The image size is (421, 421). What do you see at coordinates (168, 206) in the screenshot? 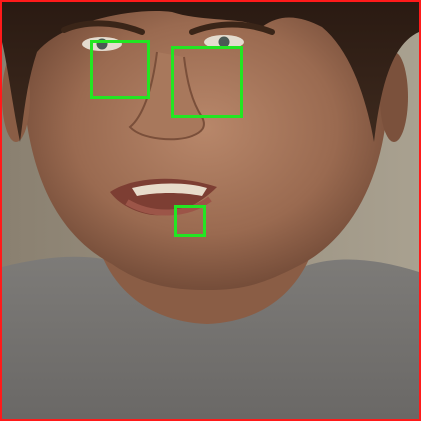
I see `lower-lip` at bounding box center [168, 206].